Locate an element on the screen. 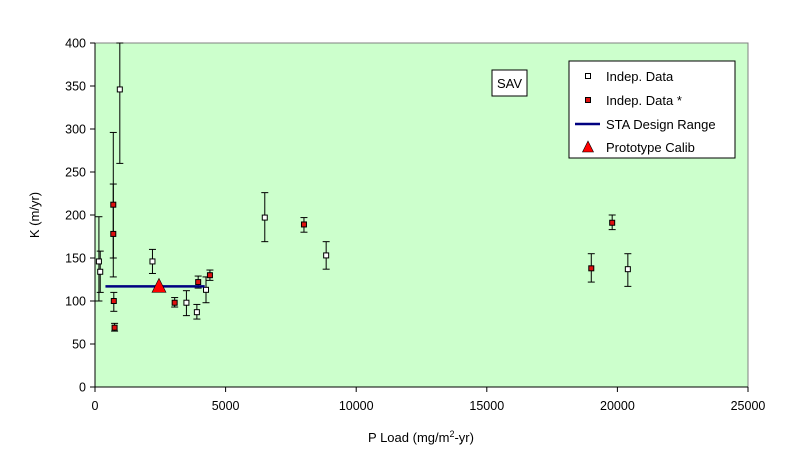 The width and height of the screenshot is (802, 460). x-tick-label: 25000 is located at coordinates (748, 406).